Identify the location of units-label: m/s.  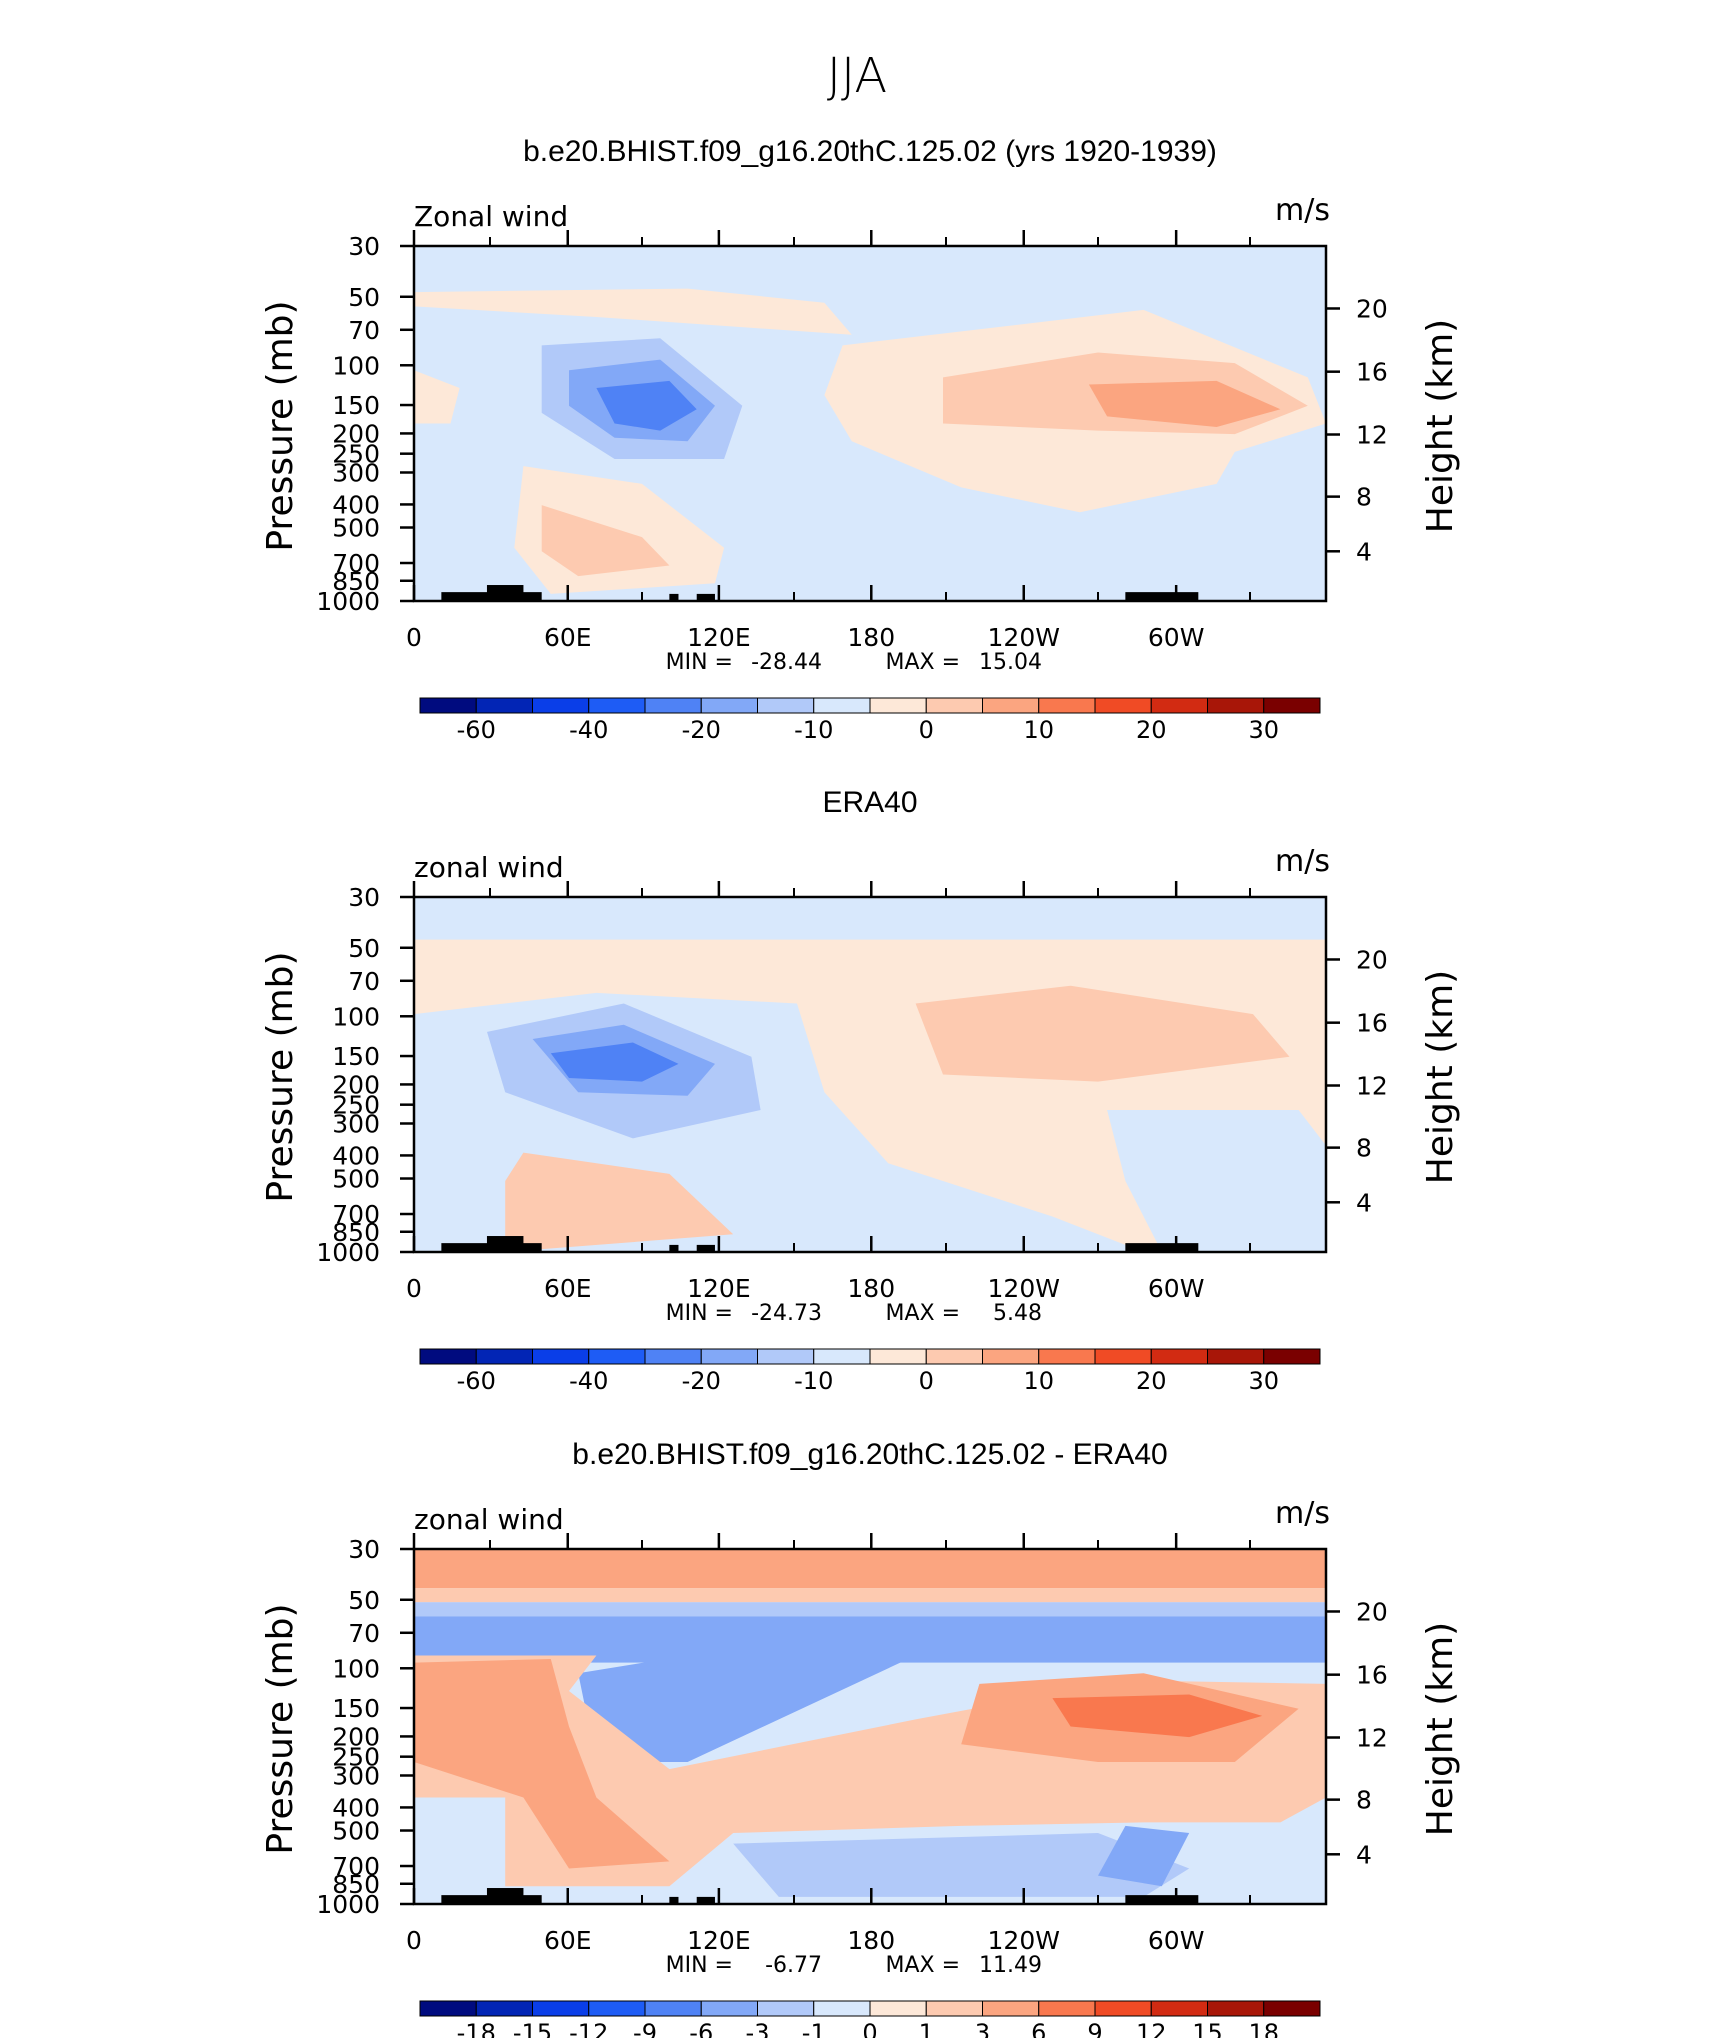
(1302, 1513).